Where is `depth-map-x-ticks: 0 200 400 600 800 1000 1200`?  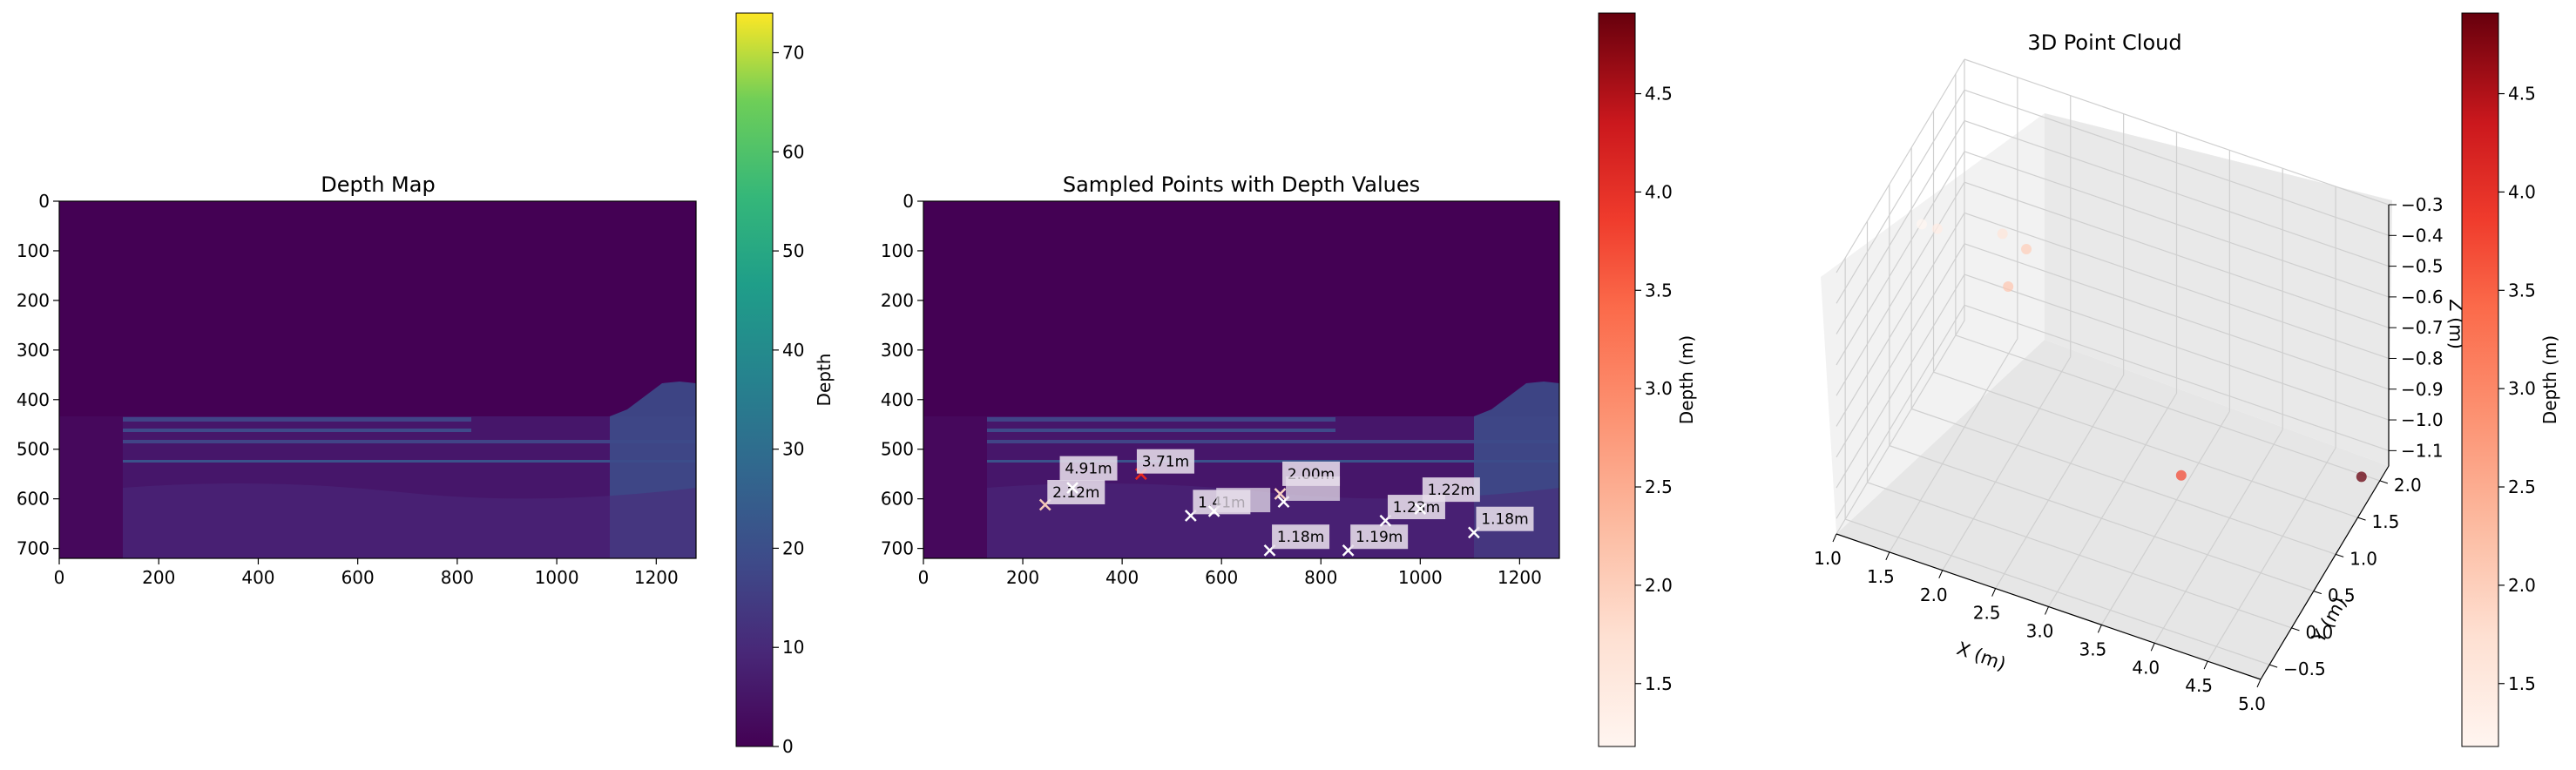
depth-map-x-ticks: 0 200 400 600 800 1000 1200 is located at coordinates (366, 573).